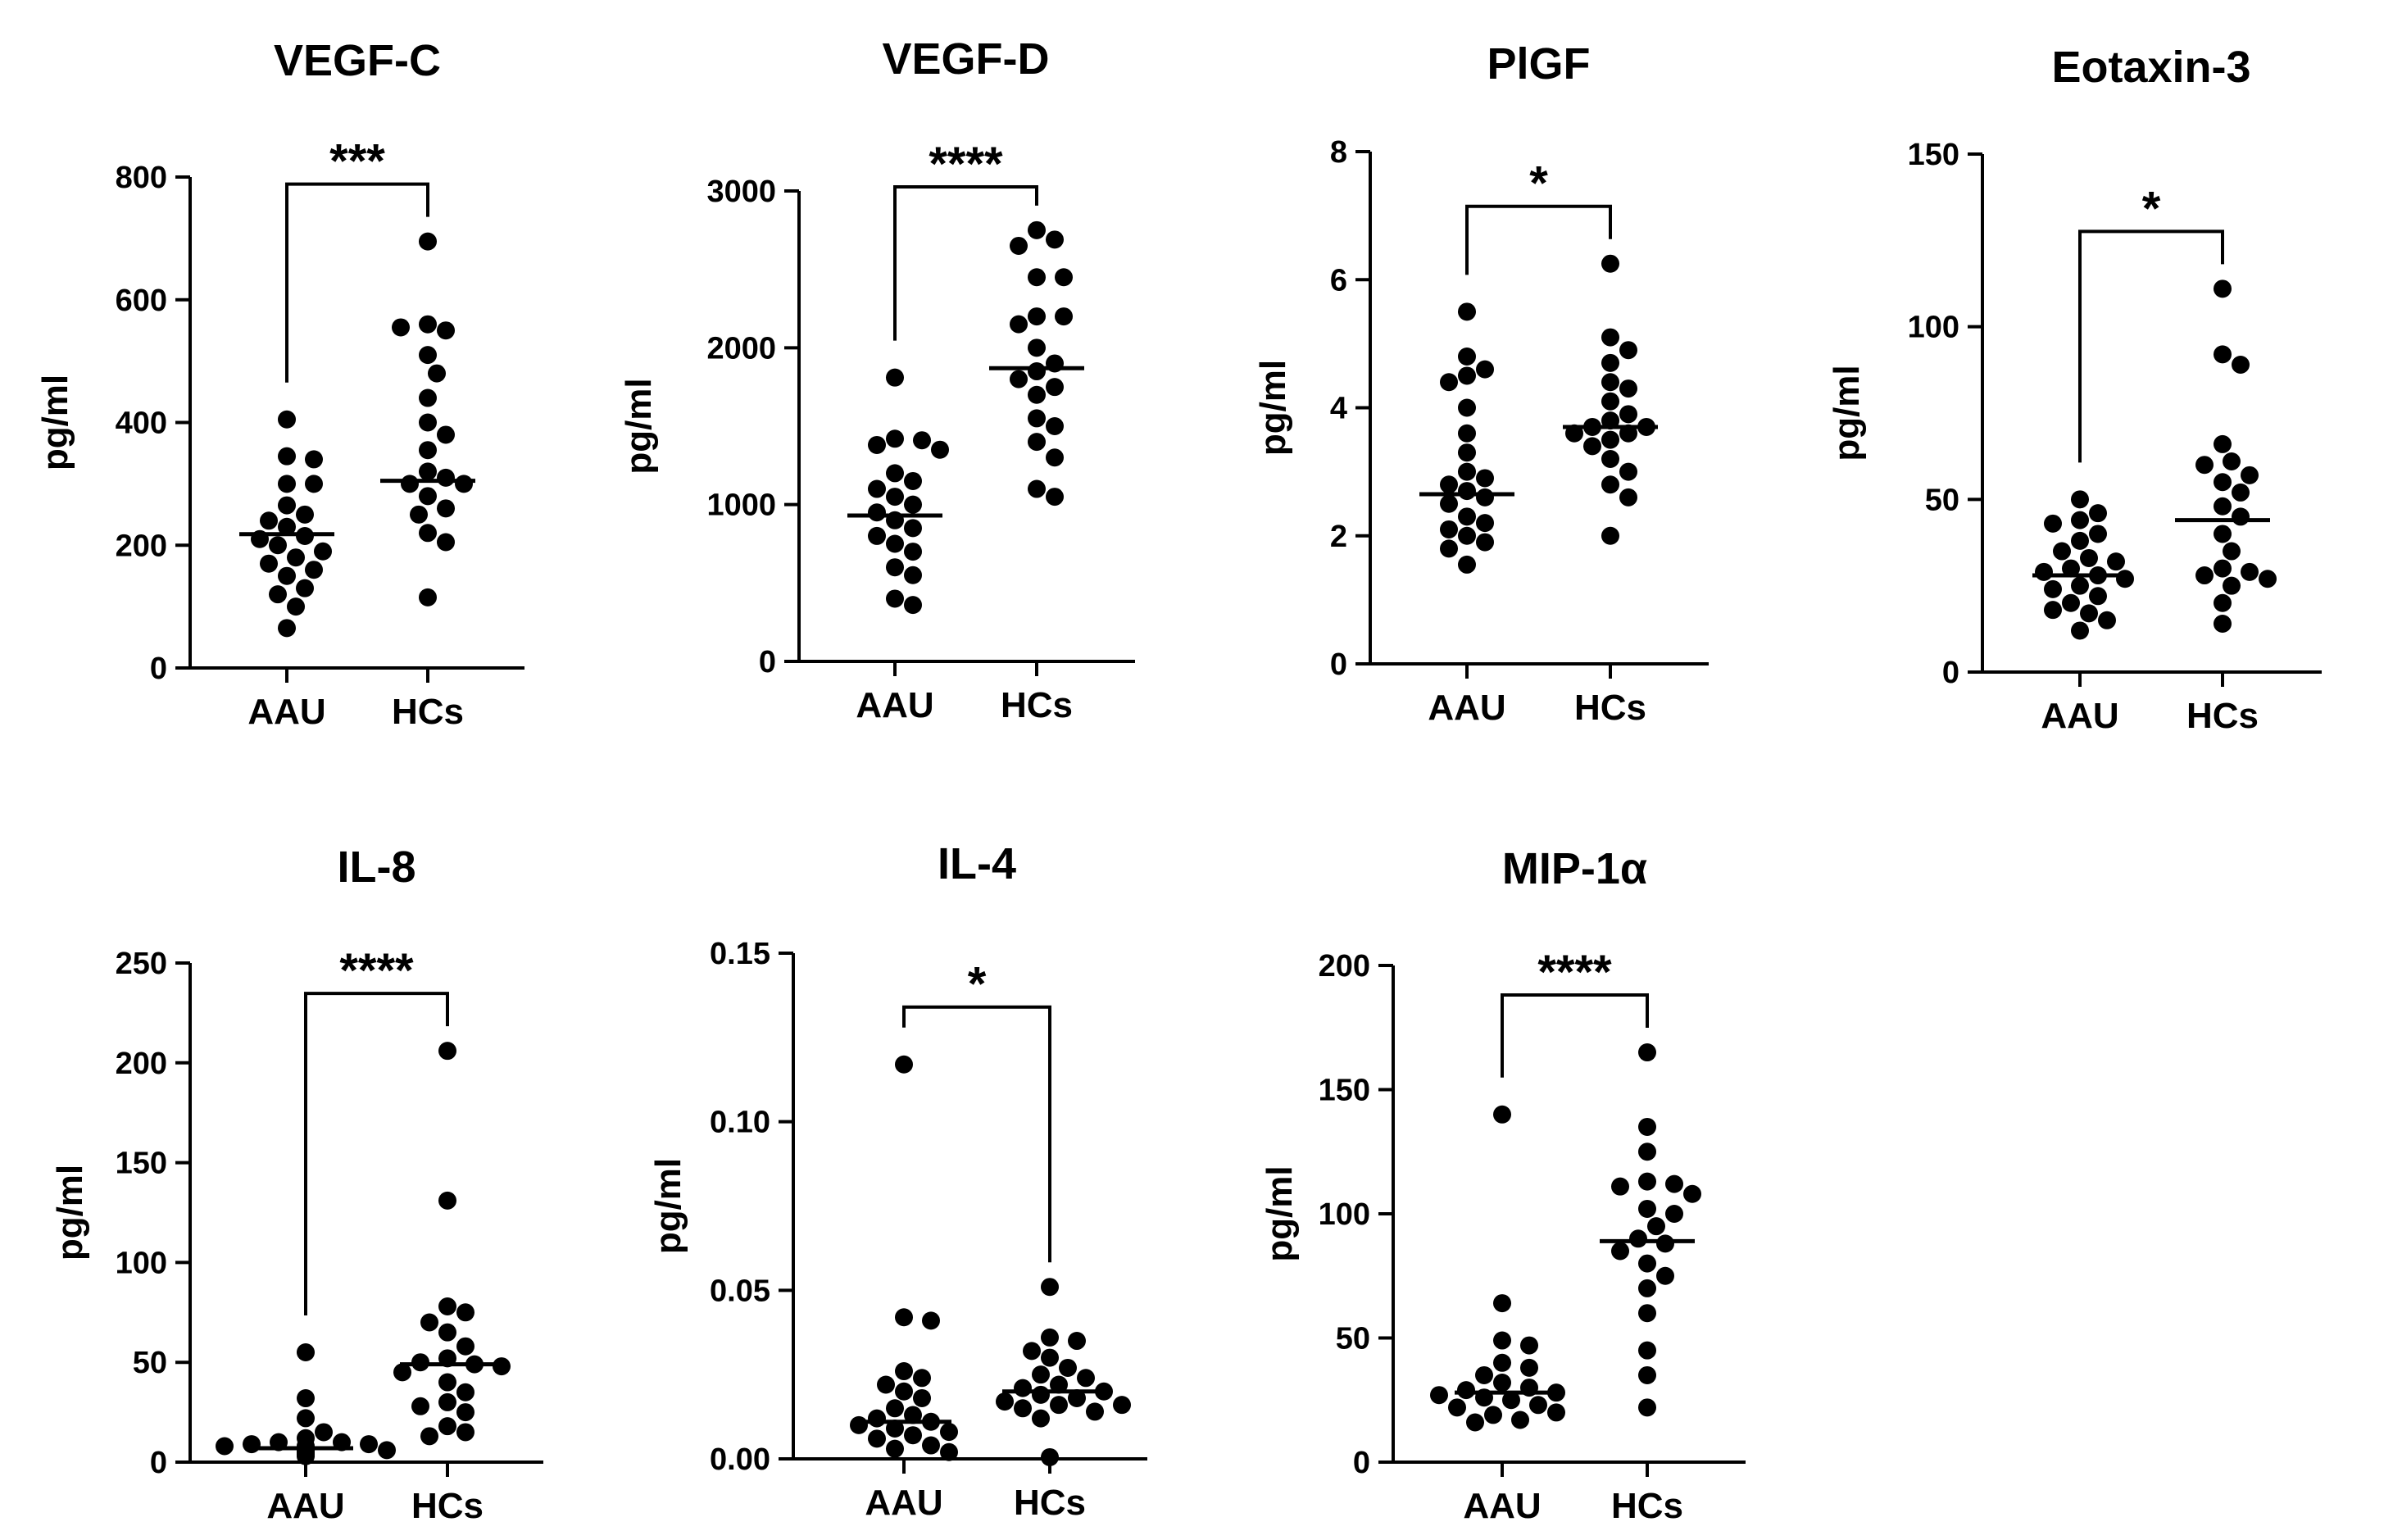  Describe the element at coordinates (1481, 384) in the screenshot. I see `panel-plgf: PlGF 0 2 4 6 8 AAU HCs pg/ml *` at that location.